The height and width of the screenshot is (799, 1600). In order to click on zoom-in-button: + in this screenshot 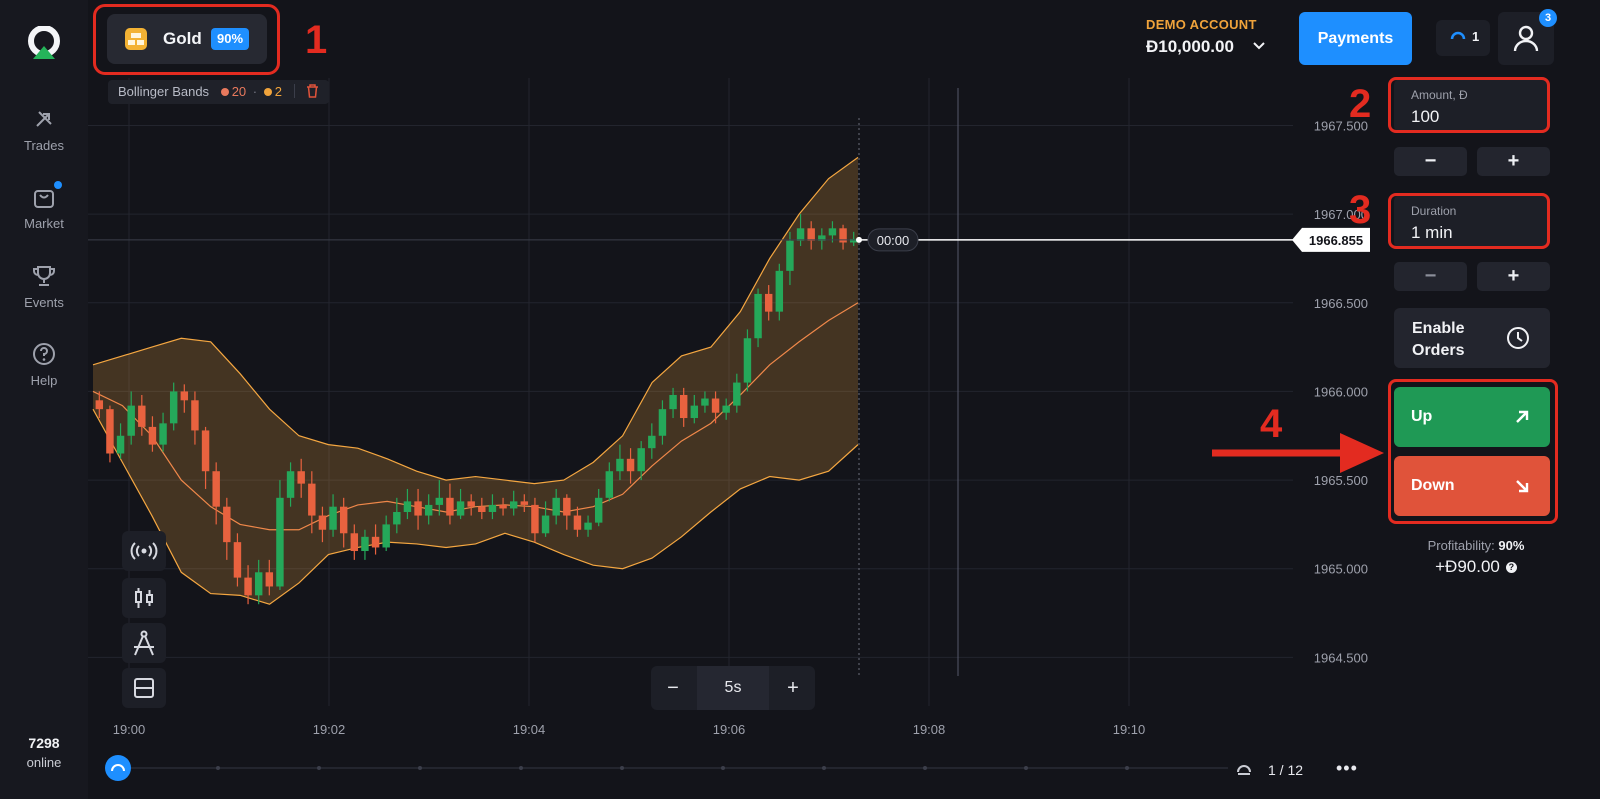, I will do `click(793, 688)`.